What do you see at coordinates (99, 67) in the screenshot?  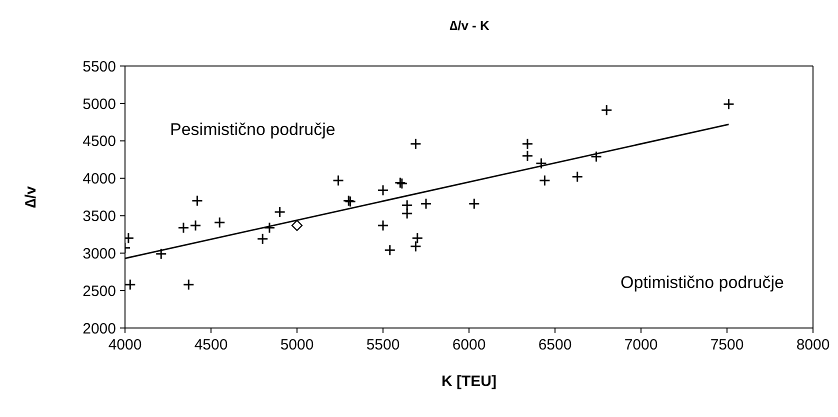 I see `y-tick-label: 5500` at bounding box center [99, 67].